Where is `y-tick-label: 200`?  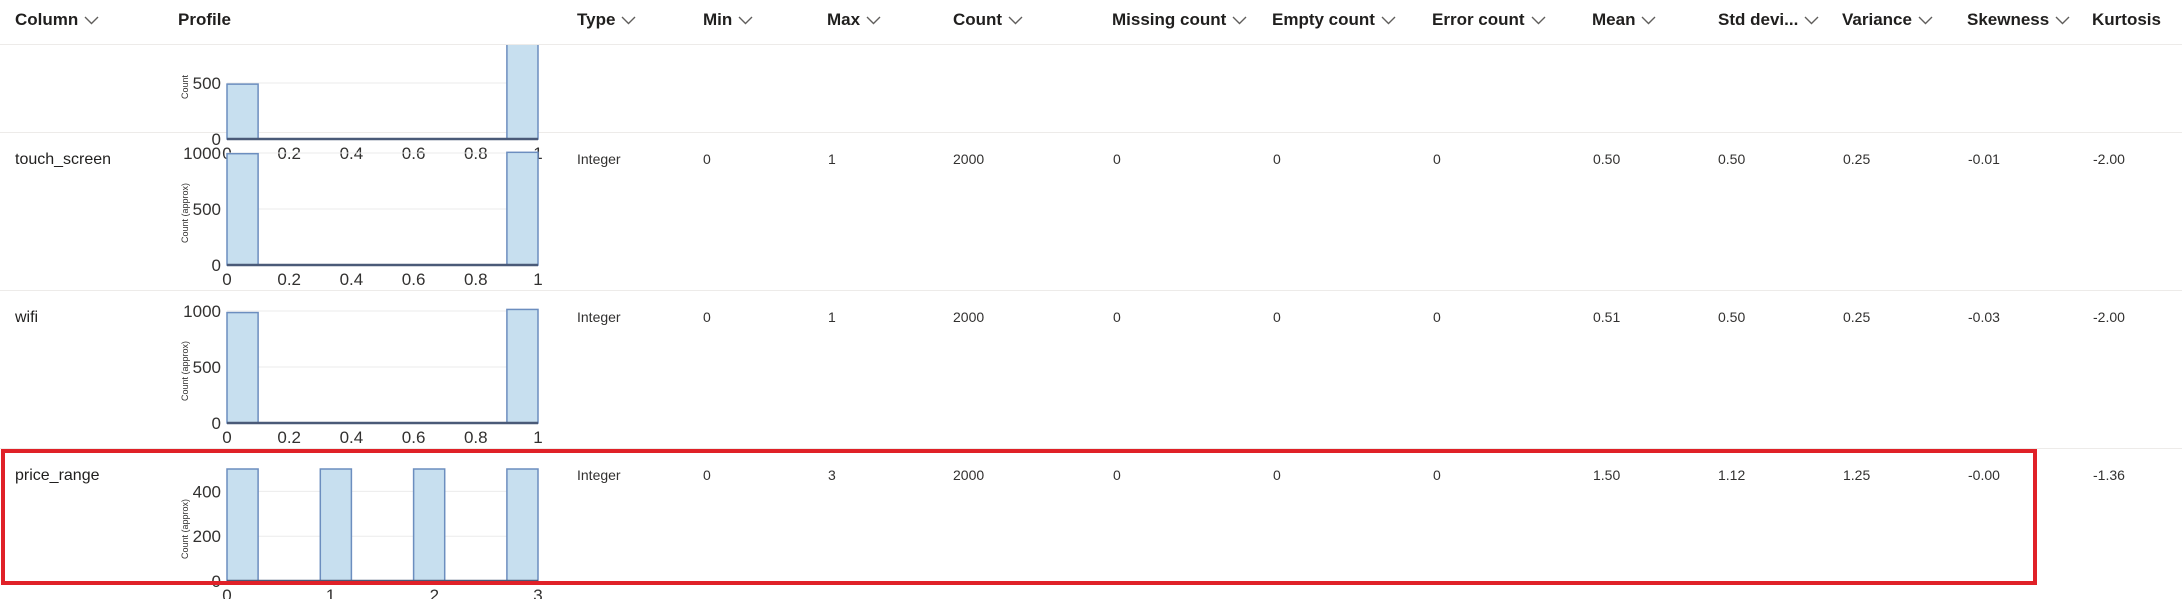 y-tick-label: 200 is located at coordinates (207, 536).